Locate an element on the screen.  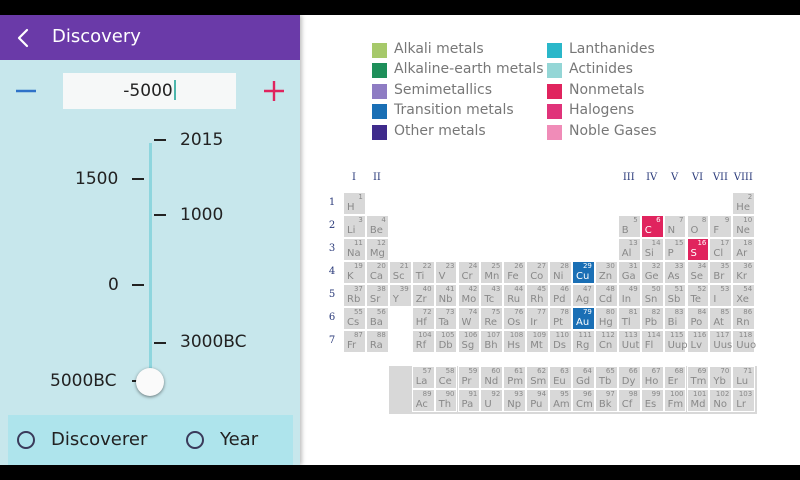
element-cell-rf: 104 Rf is located at coordinates (423, 341).